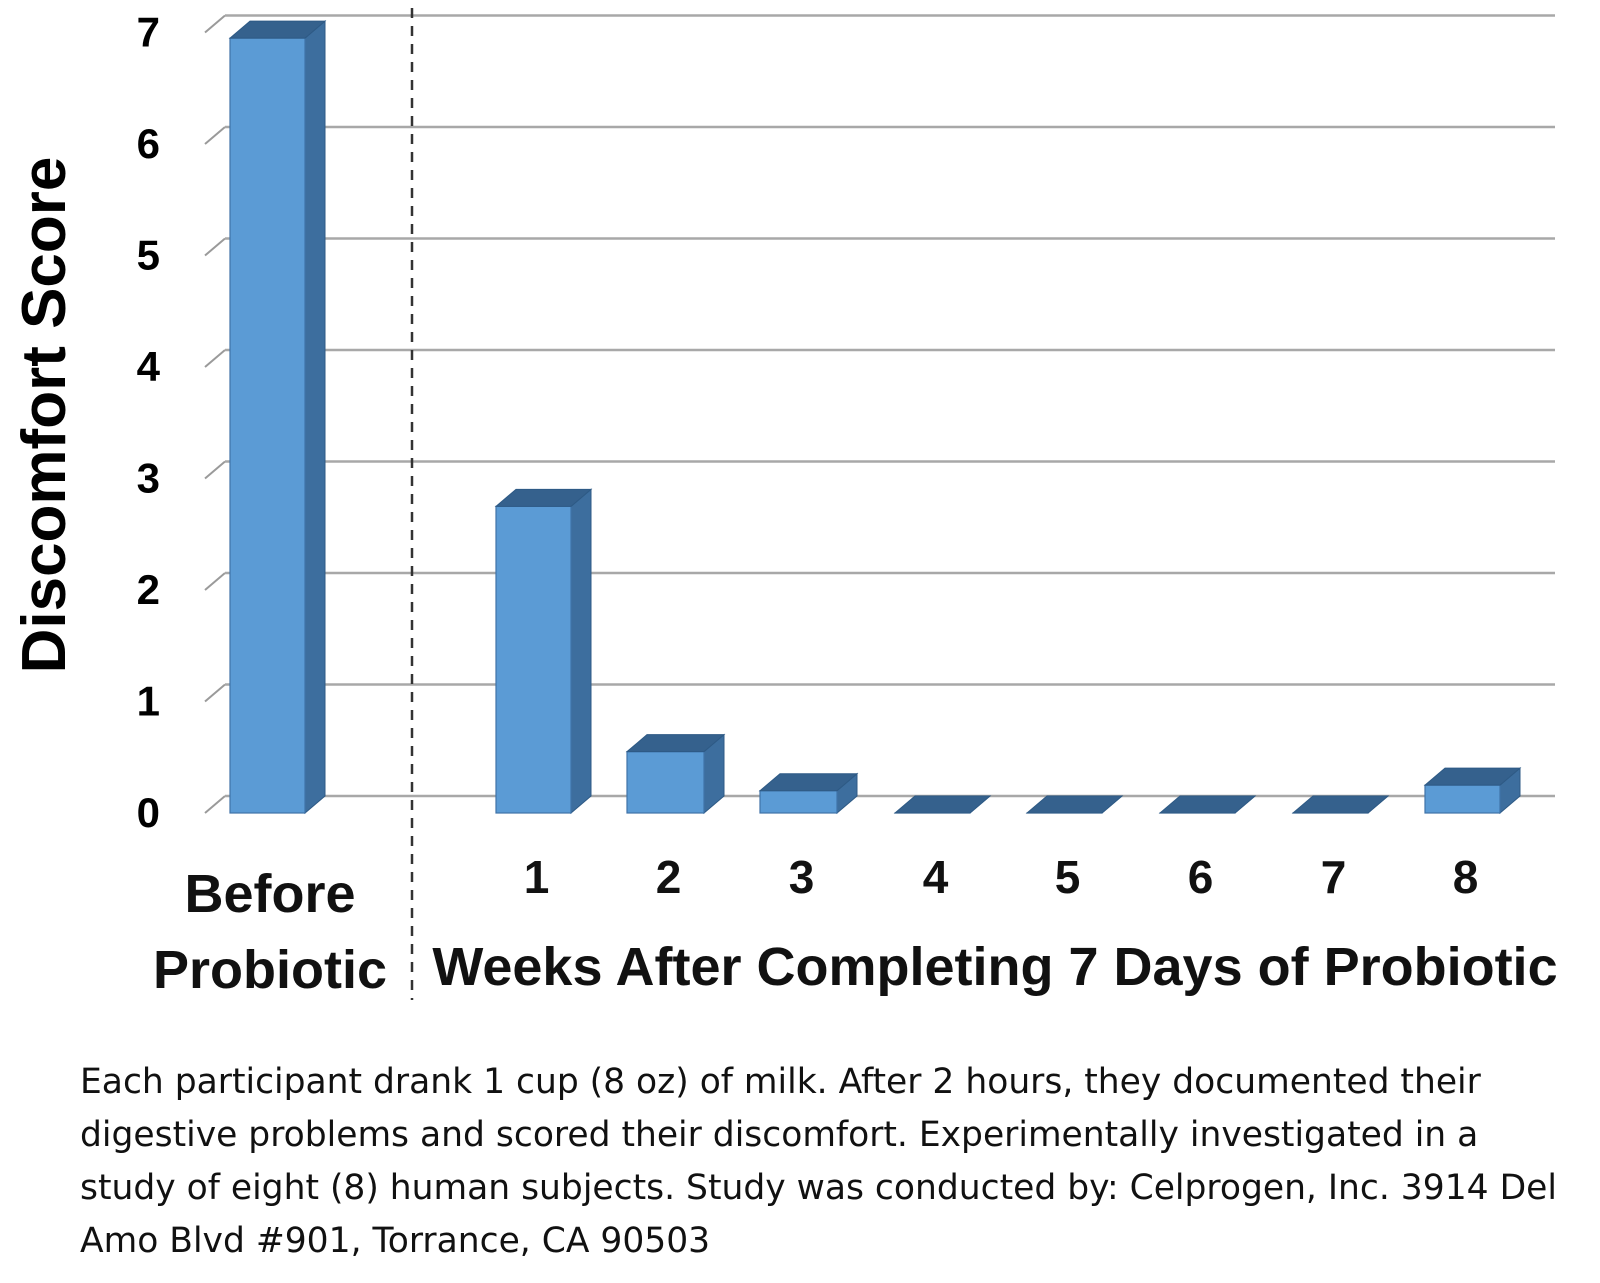 The height and width of the screenshot is (1283, 1600). What do you see at coordinates (269, 894) in the screenshot?
I see `before-probiotic-label: Before` at bounding box center [269, 894].